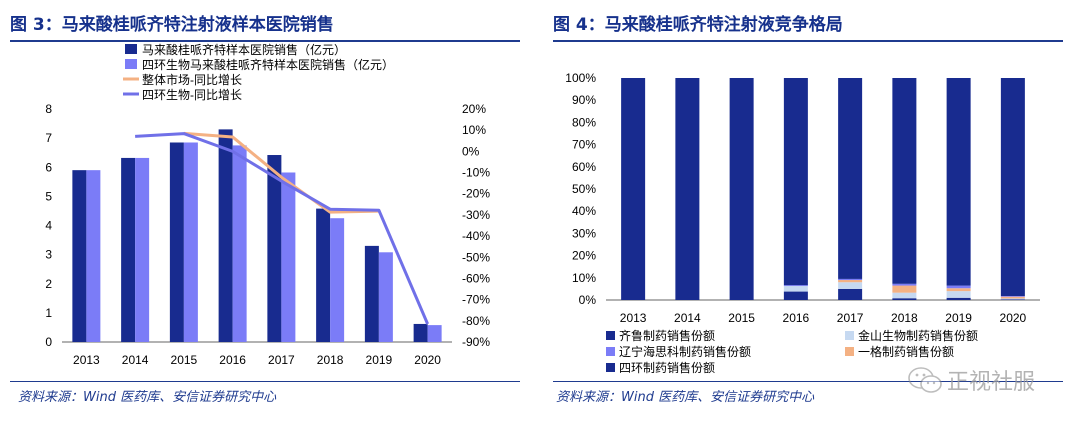 The width and height of the screenshot is (1071, 423). What do you see at coordinates (476, 236) in the screenshot?
I see `y-right-tick-label: -40%` at bounding box center [476, 236].